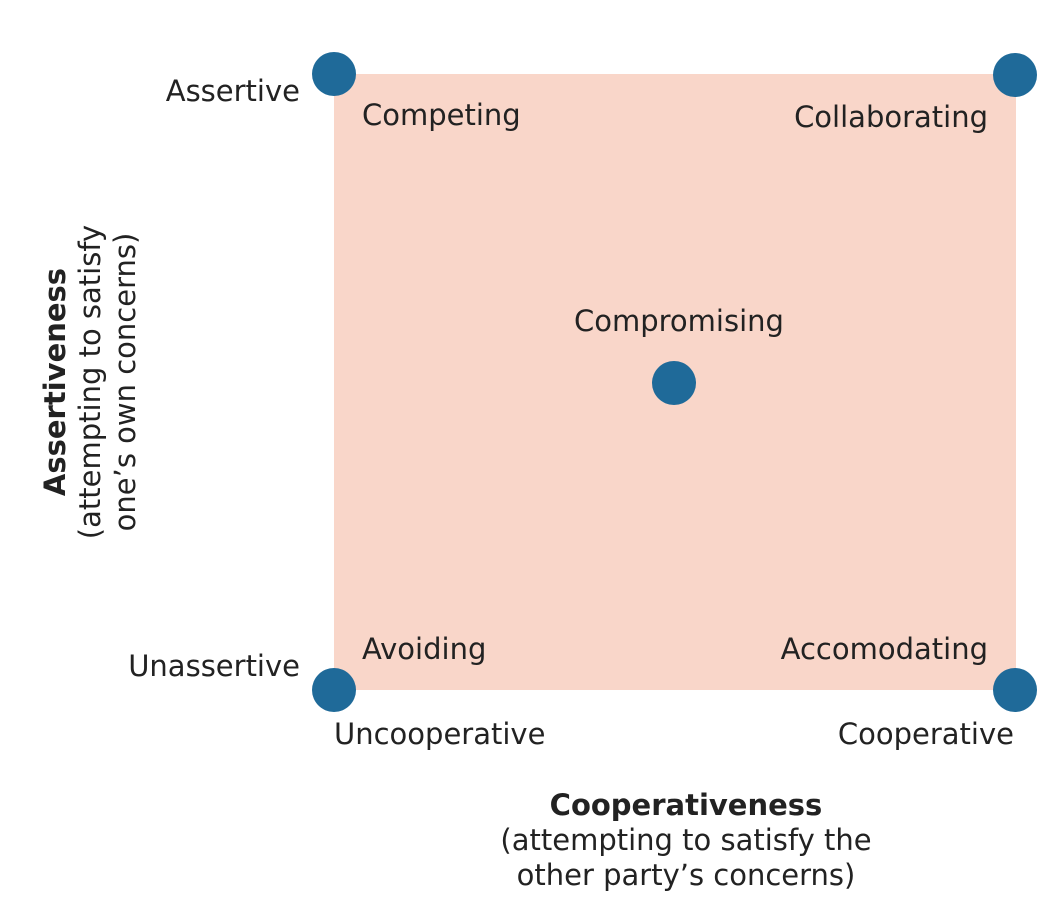 The image size is (1048, 913). What do you see at coordinates (232, 91) in the screenshot?
I see `assertive-label: Assertive` at bounding box center [232, 91].